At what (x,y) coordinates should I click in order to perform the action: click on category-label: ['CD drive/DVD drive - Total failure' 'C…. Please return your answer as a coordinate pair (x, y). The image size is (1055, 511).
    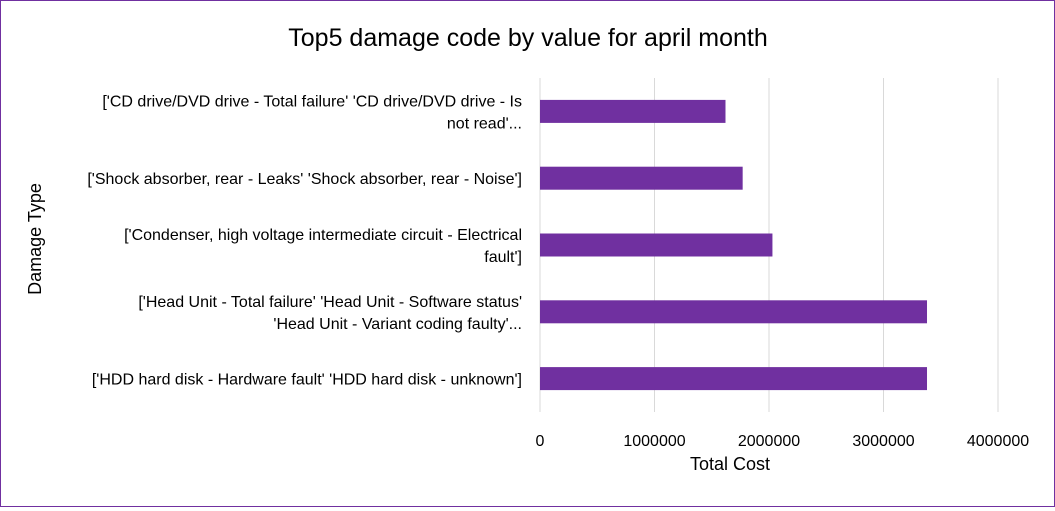
    Looking at the image, I should click on (312, 112).